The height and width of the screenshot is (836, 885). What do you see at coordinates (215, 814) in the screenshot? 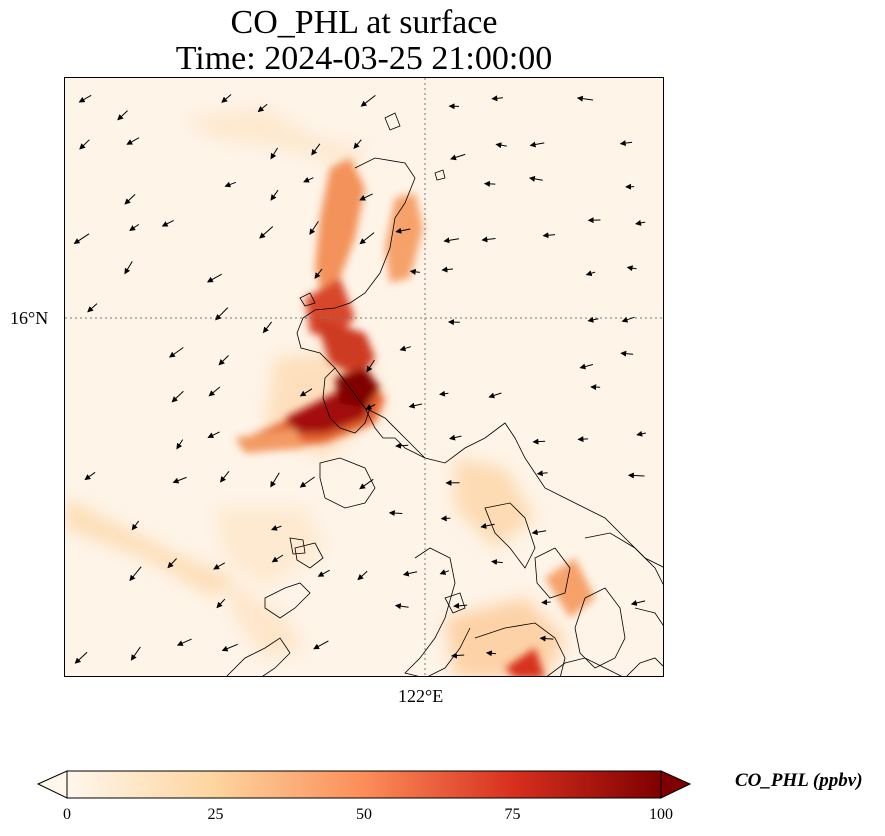
I see `colorbar-tick-label: 25` at bounding box center [215, 814].